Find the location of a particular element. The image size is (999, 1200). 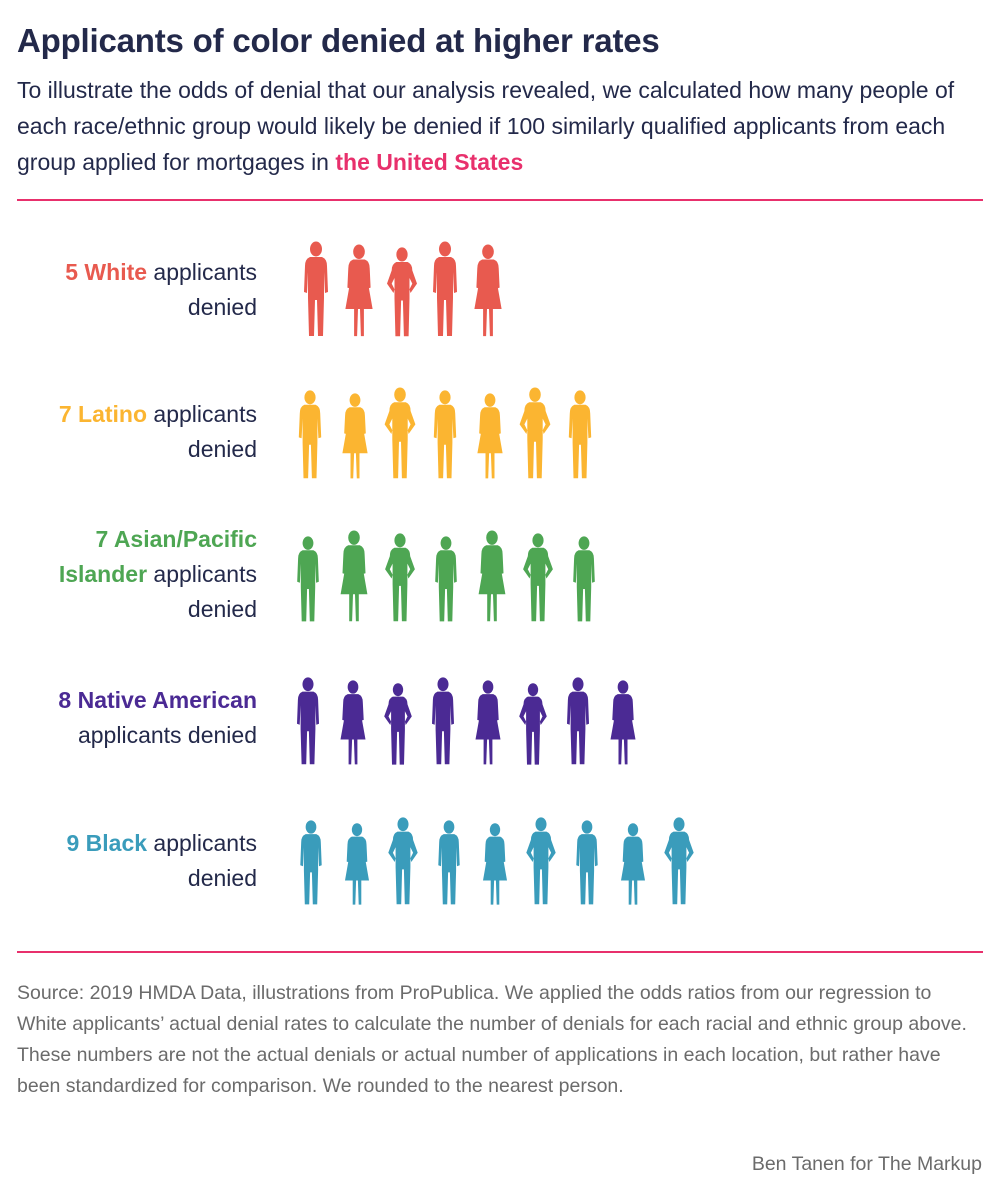

people-latino is located at coordinates (445, 433).